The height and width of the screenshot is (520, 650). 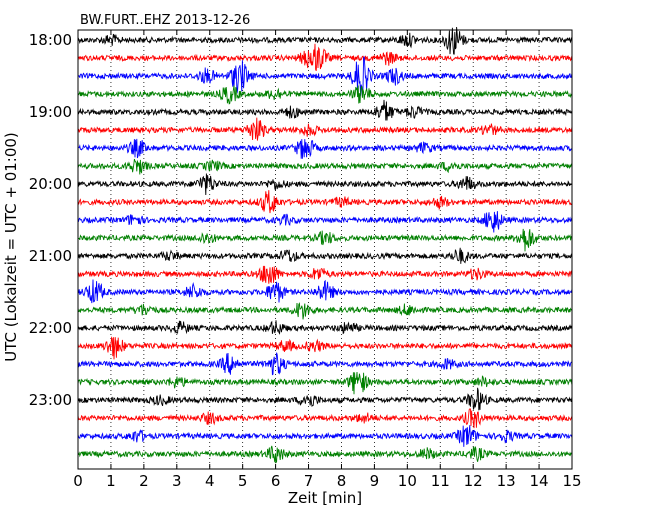 I want to click on x-tick-label: 3, so click(x=177, y=481).